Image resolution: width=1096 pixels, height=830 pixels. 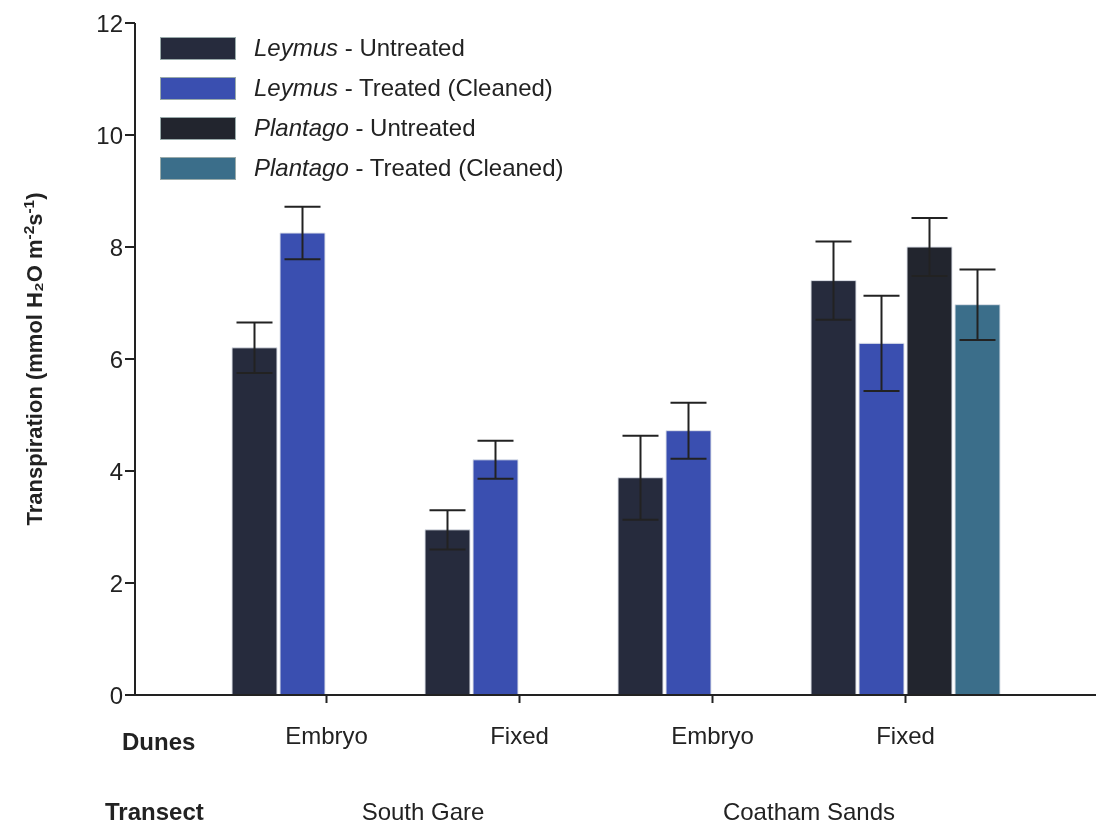 What do you see at coordinates (154, 812) in the screenshot?
I see `text: Transect` at bounding box center [154, 812].